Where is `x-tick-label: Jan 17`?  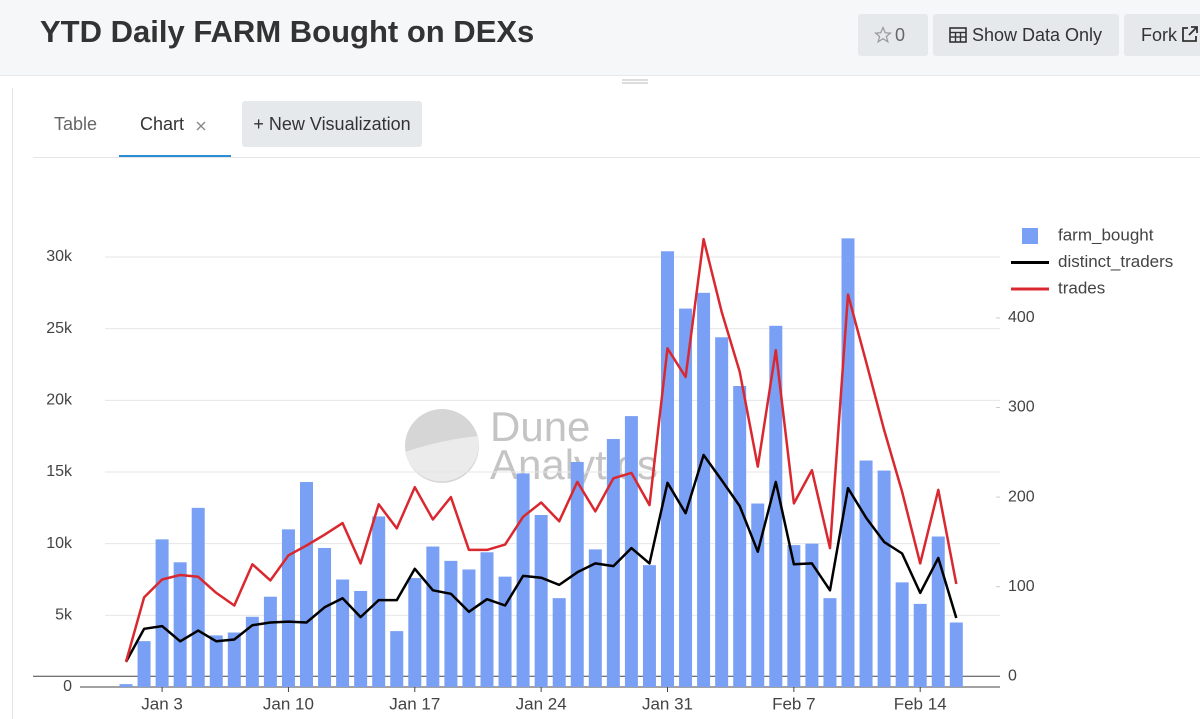
x-tick-label: Jan 17 is located at coordinates (414, 703).